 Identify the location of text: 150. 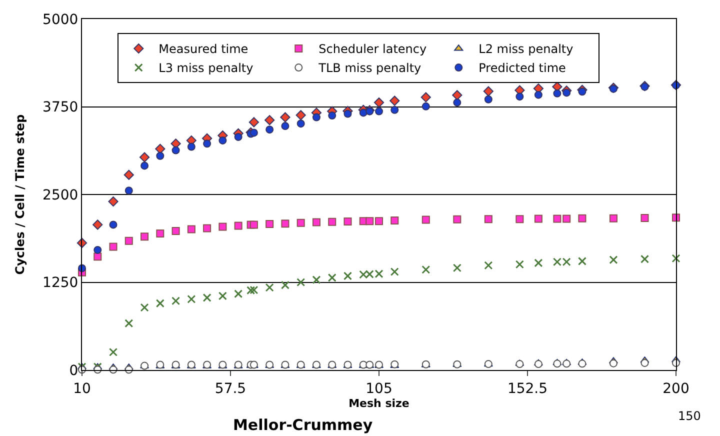
(689, 416).